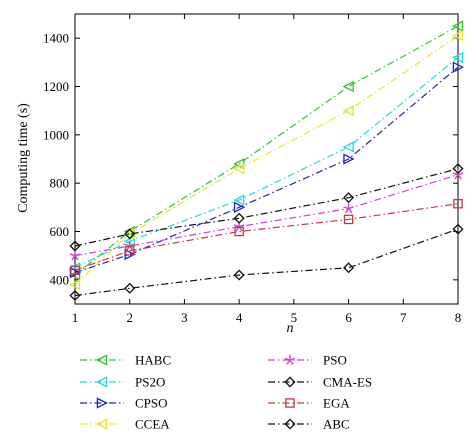 Image resolution: width=474 pixels, height=446 pixels. I want to click on x-tick-label: 7, so click(403, 317).